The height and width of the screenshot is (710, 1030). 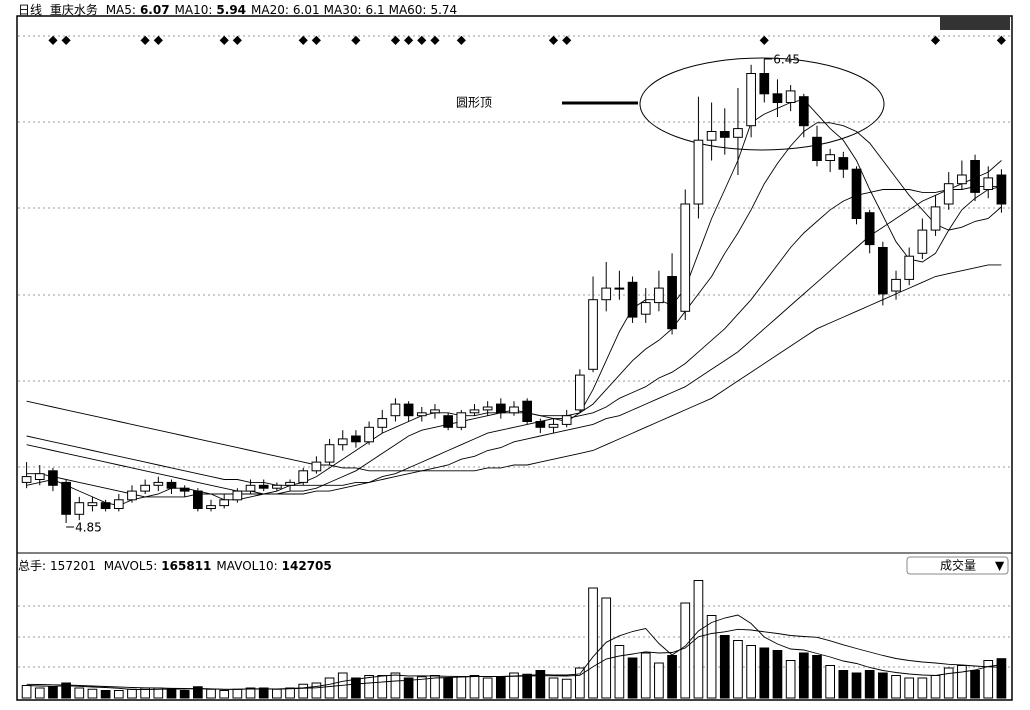 What do you see at coordinates (73, 566) in the screenshot?
I see `volume-value: 157201` at bounding box center [73, 566].